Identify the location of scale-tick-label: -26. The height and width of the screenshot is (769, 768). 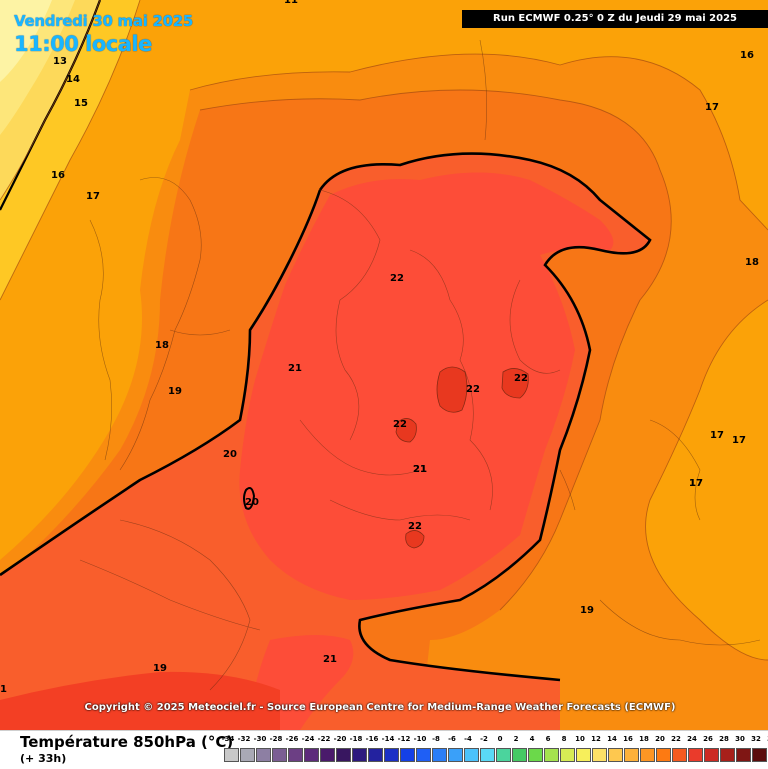
(292, 739).